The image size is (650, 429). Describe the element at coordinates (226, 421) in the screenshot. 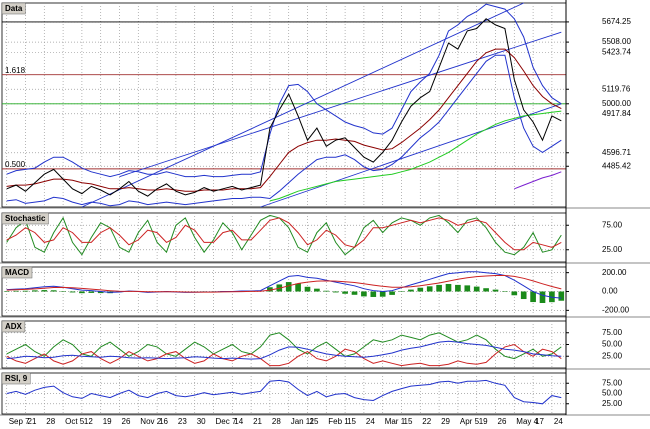

I see `x-tick-label: Dec 7` at that location.